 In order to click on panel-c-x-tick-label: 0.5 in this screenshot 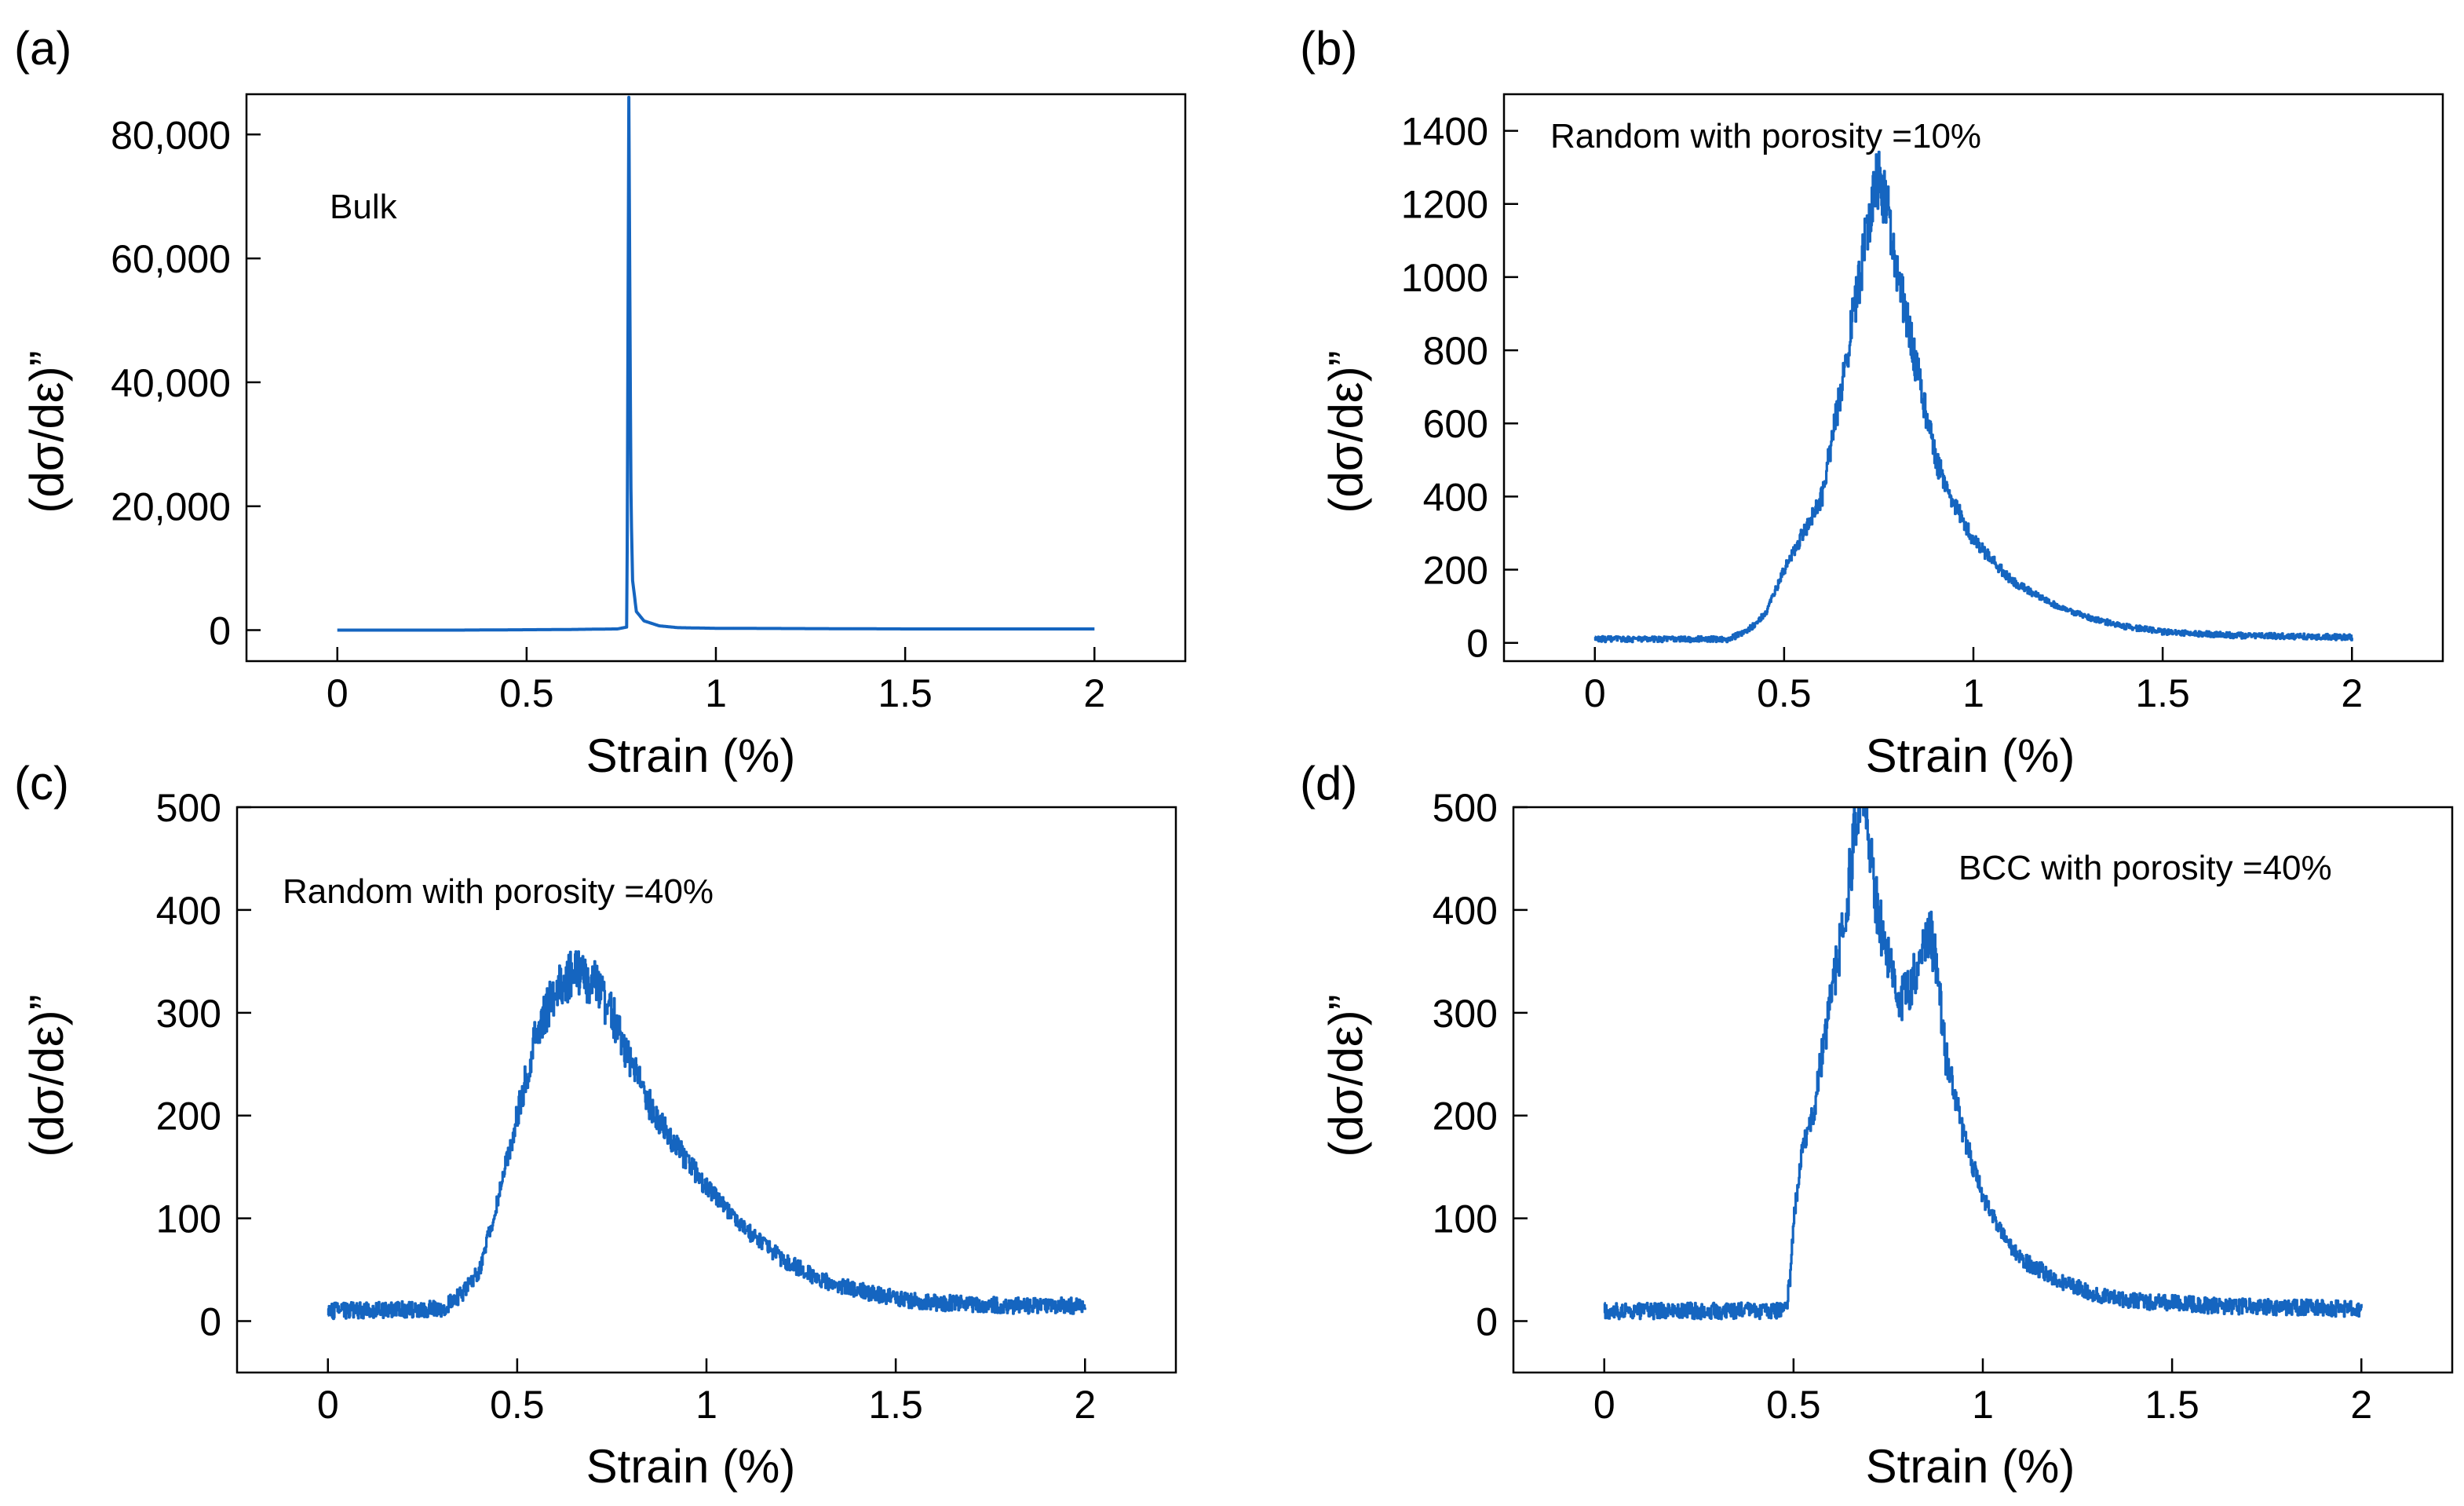, I will do `click(517, 1405)`.